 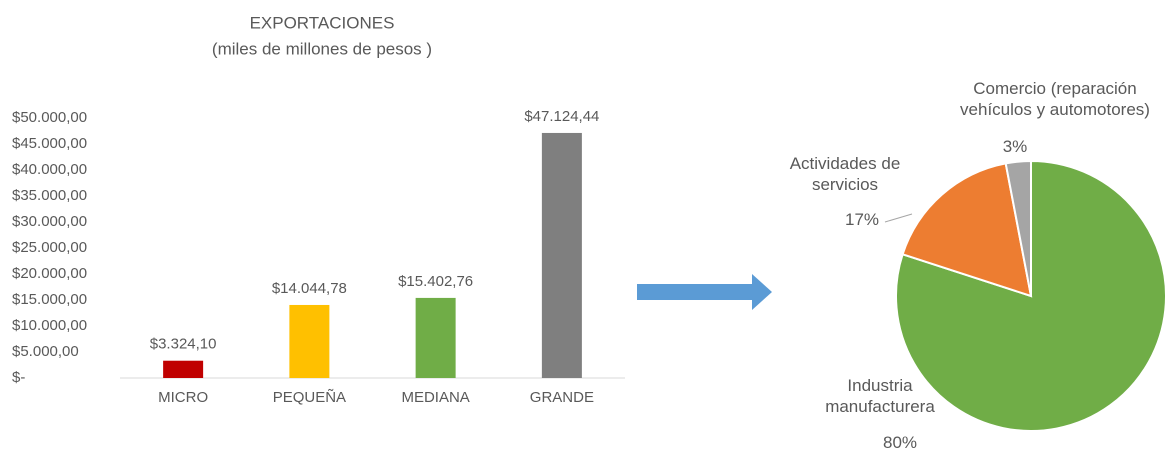 I want to click on y-tick-label: $30.000,00, so click(x=49, y=221).